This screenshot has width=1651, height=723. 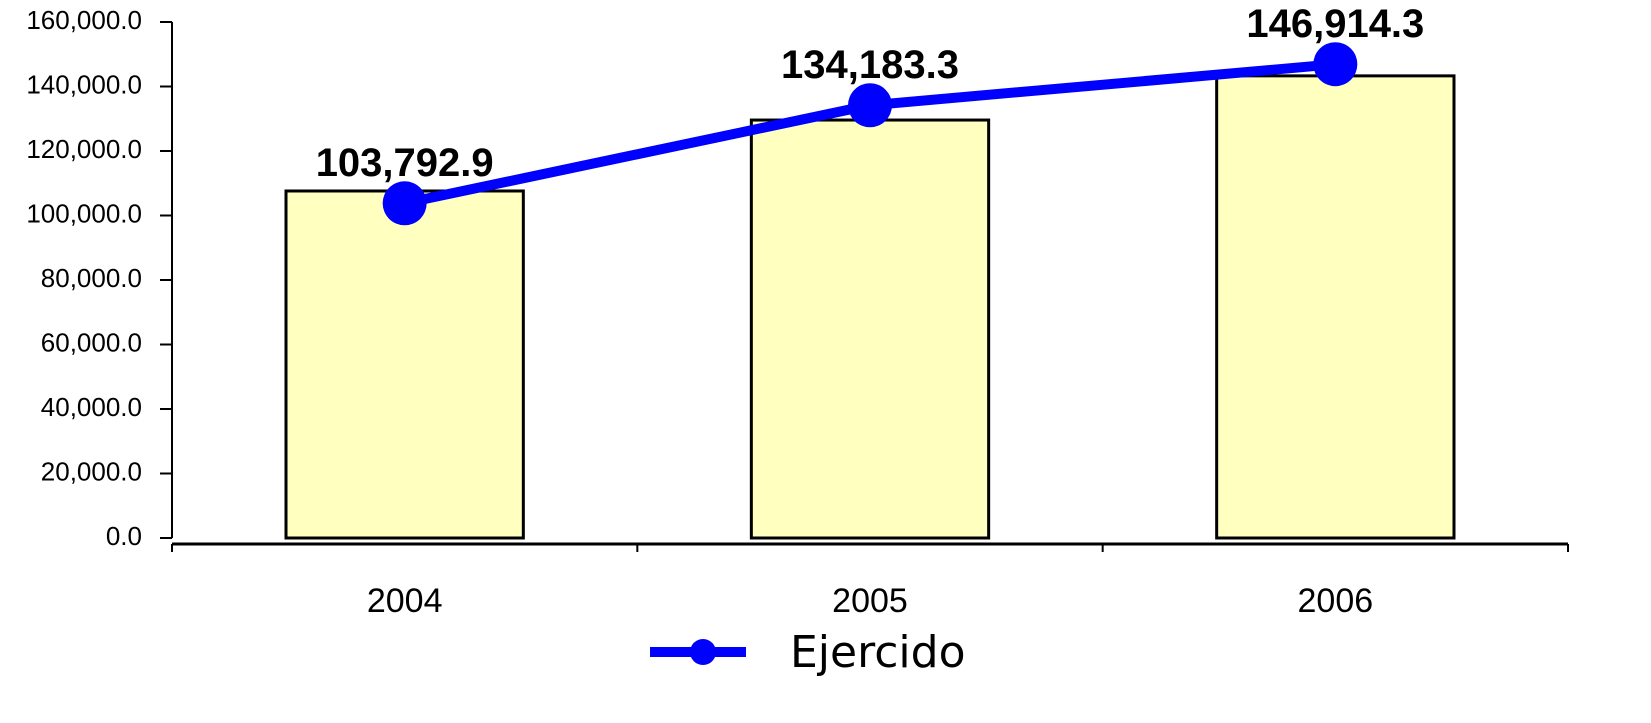 I want to click on data-label: 103,792.9, so click(x=405, y=163).